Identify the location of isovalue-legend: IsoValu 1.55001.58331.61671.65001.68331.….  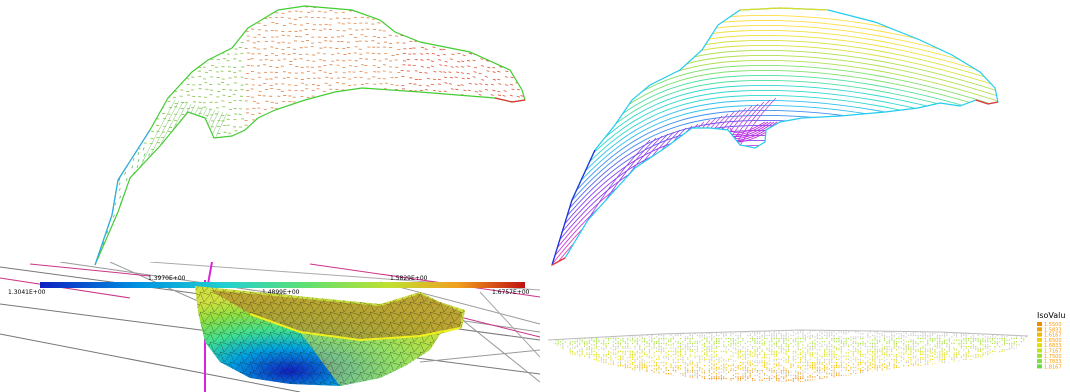
(1051, 340).